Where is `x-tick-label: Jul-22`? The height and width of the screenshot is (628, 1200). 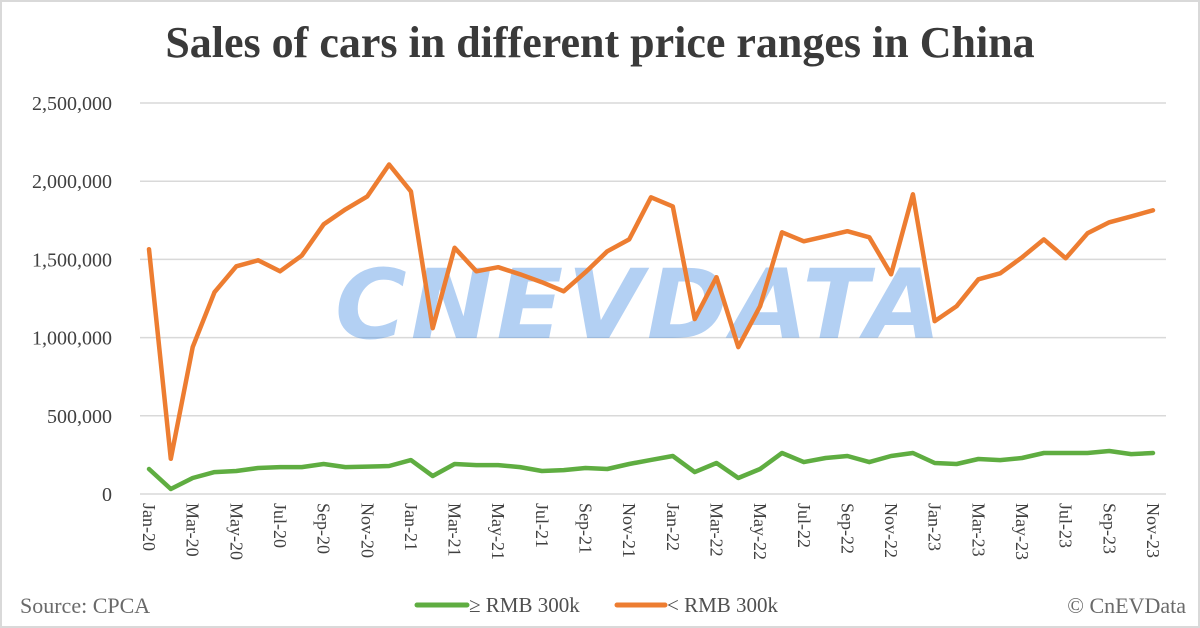 x-tick-label: Jul-22 is located at coordinates (804, 525).